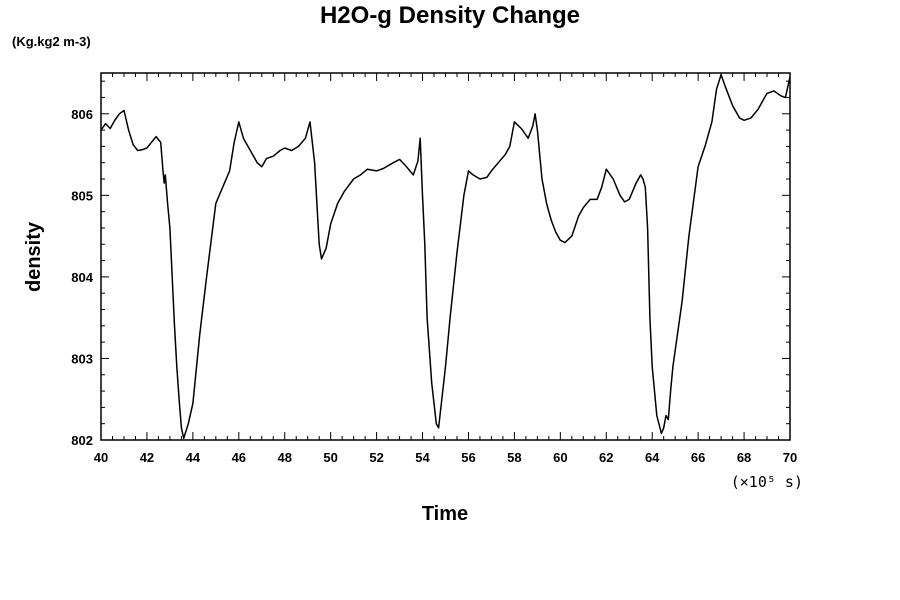 The height and width of the screenshot is (600, 900). What do you see at coordinates (652, 457) in the screenshot?
I see `x-tick-label: 64` at bounding box center [652, 457].